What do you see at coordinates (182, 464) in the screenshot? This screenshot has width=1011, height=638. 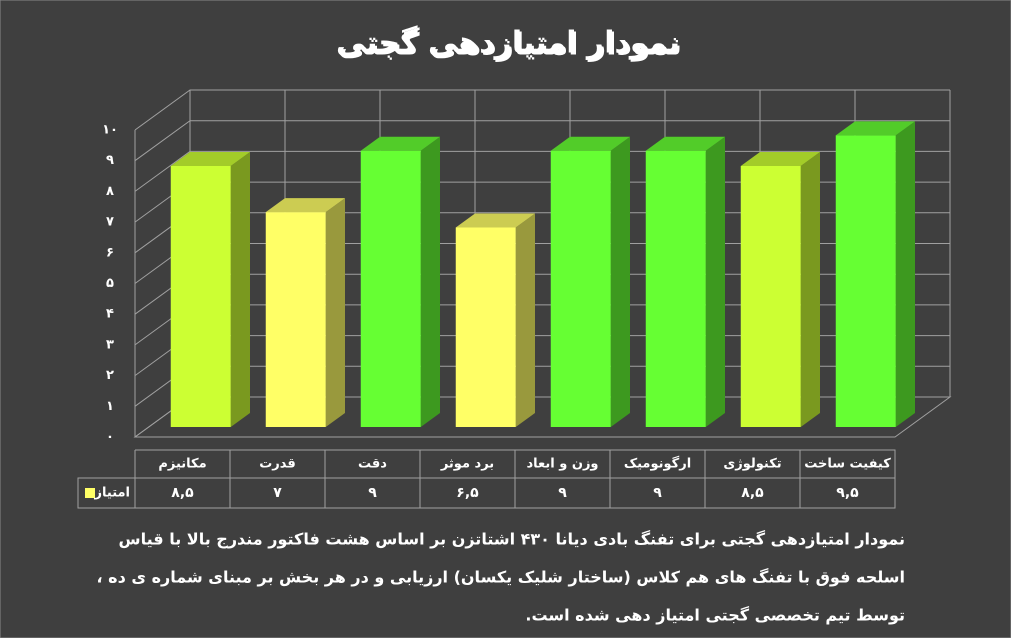 I see `x-tick-label: مکانیزم` at bounding box center [182, 464].